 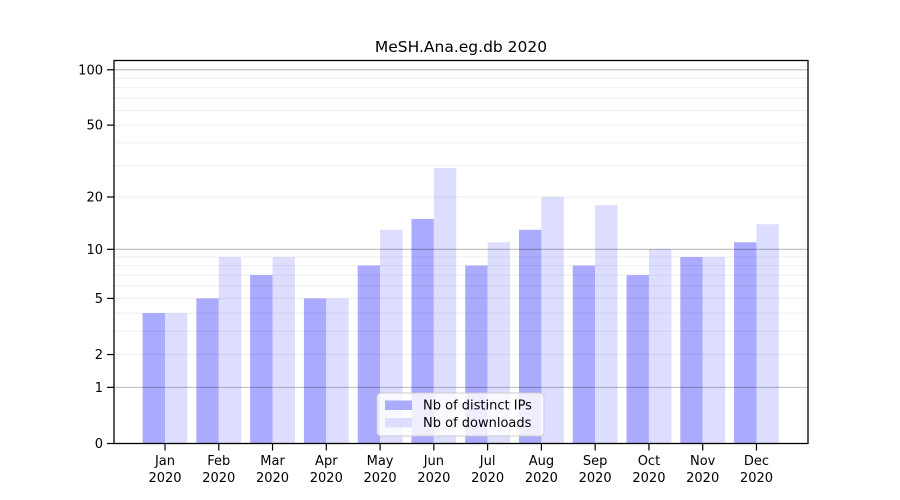 What do you see at coordinates (477, 423) in the screenshot?
I see `legend-label: Nb of downloads` at bounding box center [477, 423].